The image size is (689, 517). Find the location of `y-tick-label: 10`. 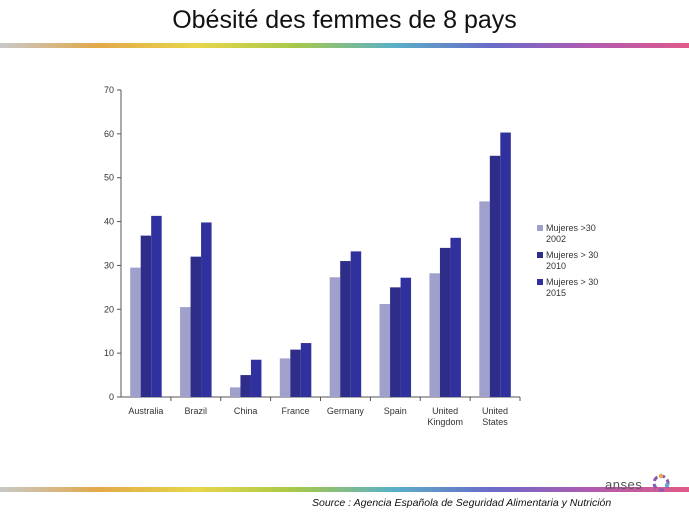

y-tick-label: 10 is located at coordinates (109, 353).